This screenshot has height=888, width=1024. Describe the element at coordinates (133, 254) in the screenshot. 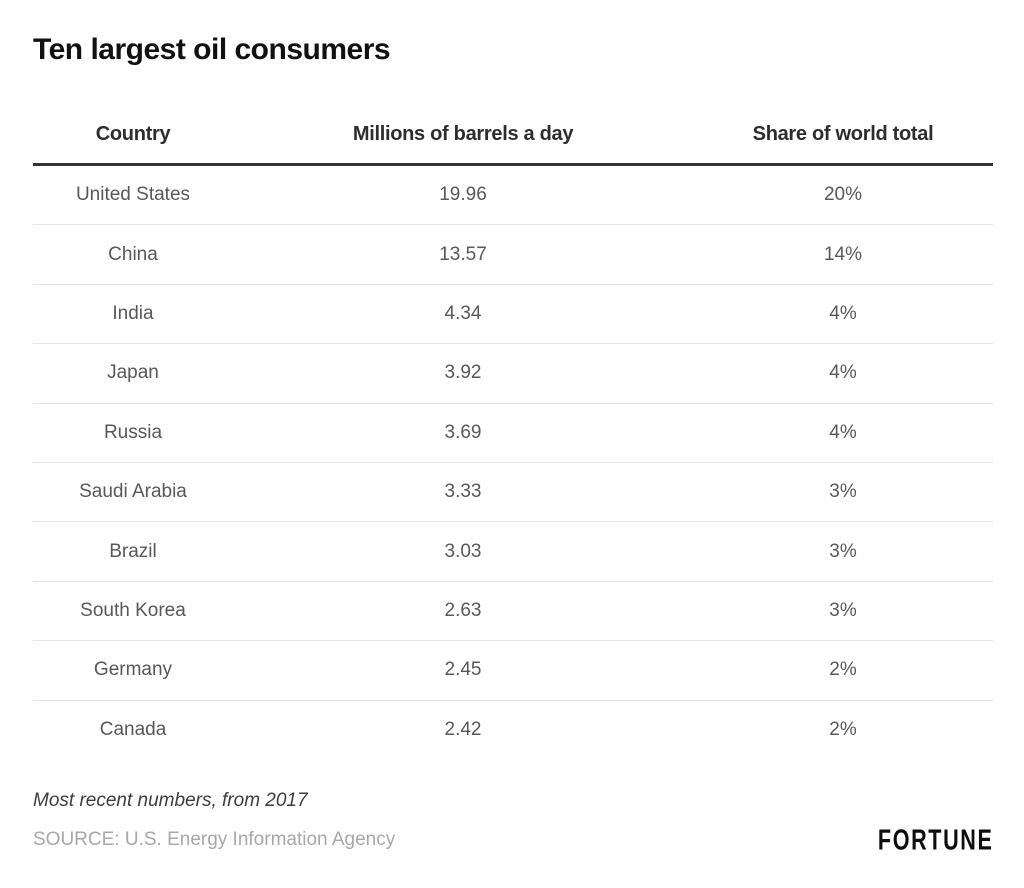

I see `cell-country: China` at that location.